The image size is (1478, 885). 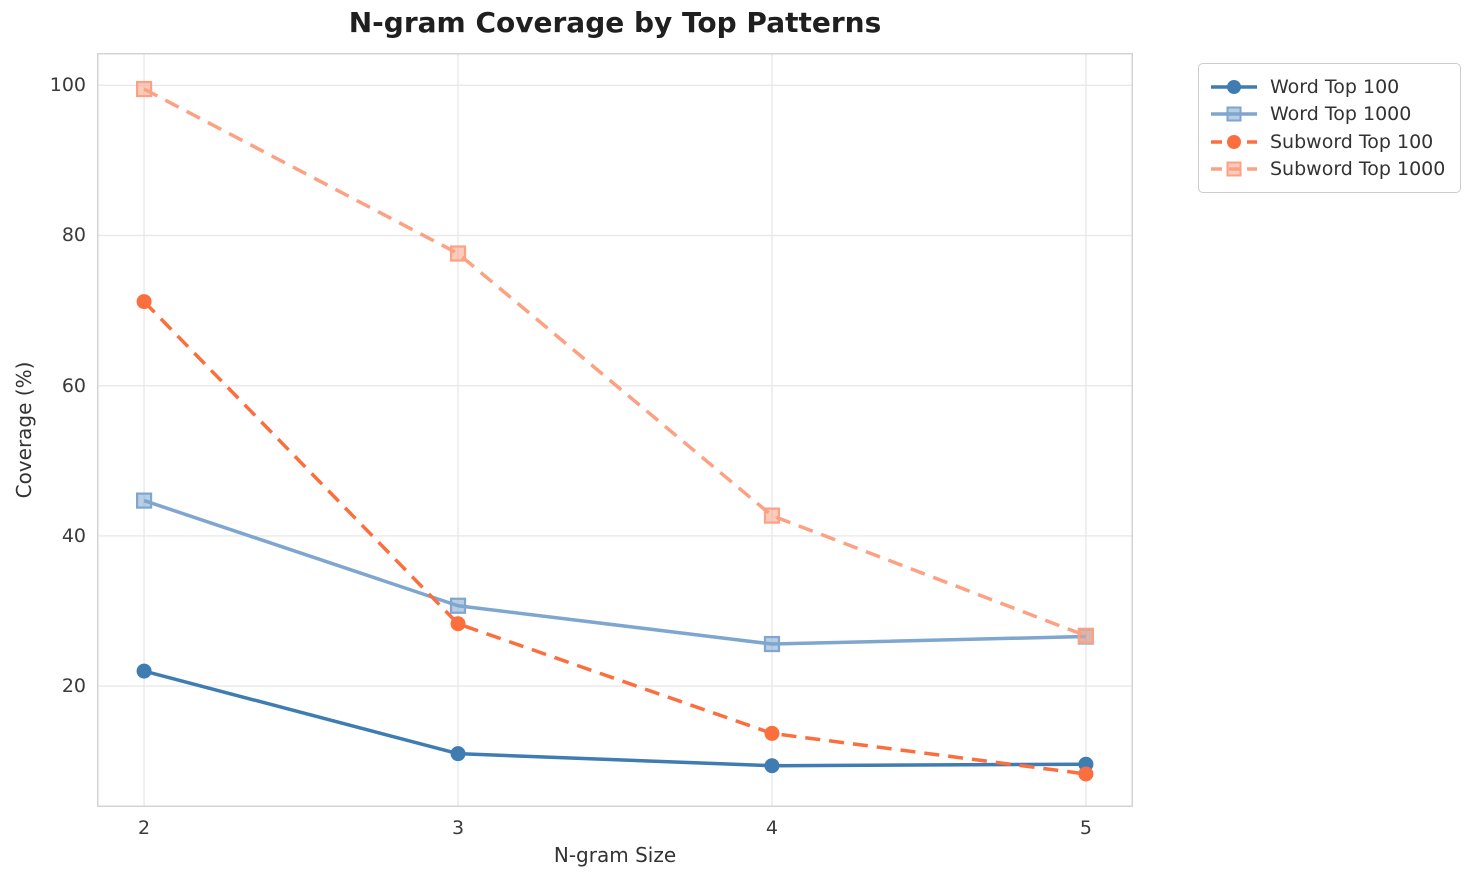 What do you see at coordinates (73, 385) in the screenshot?
I see `y-tick-label: 60` at bounding box center [73, 385].